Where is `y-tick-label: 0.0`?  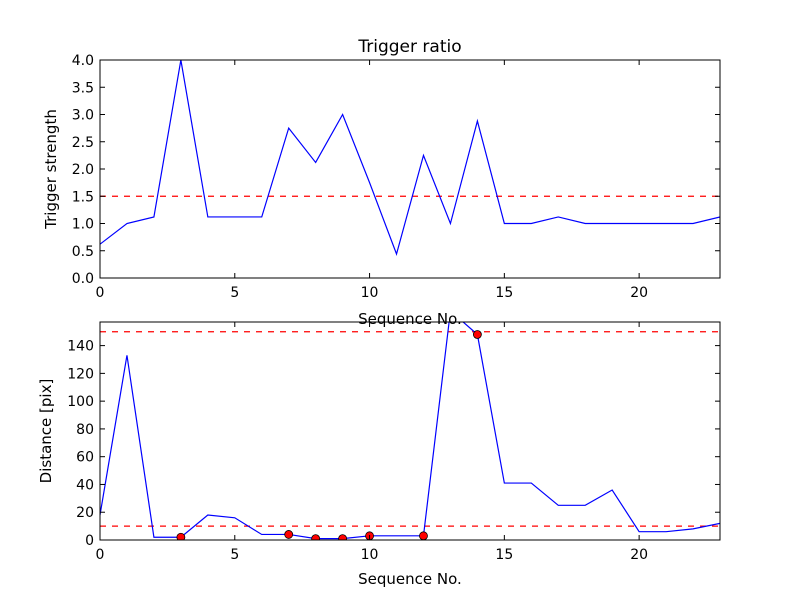 y-tick-label: 0.0 is located at coordinates (83, 279).